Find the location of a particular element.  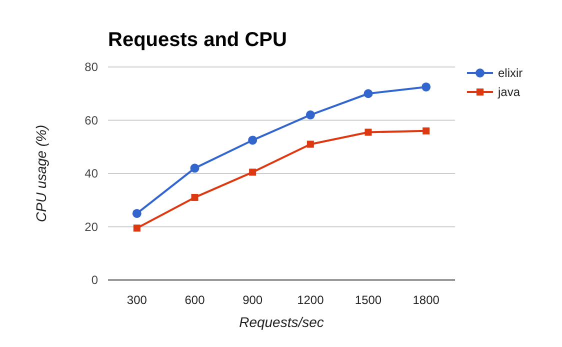

y-tick-label: 80 is located at coordinates (91, 67).